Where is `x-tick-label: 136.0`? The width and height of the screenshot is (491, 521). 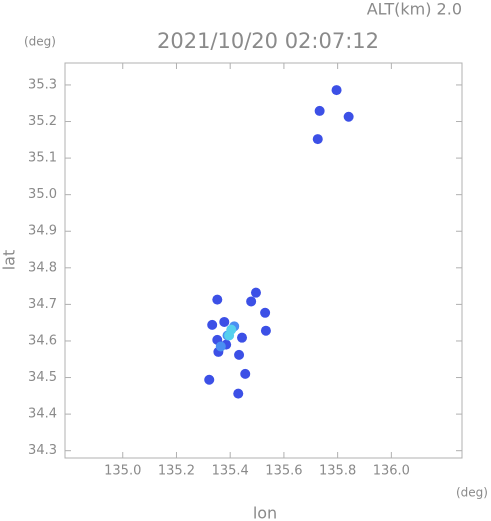 x-tick-label: 136.0 is located at coordinates (391, 471).